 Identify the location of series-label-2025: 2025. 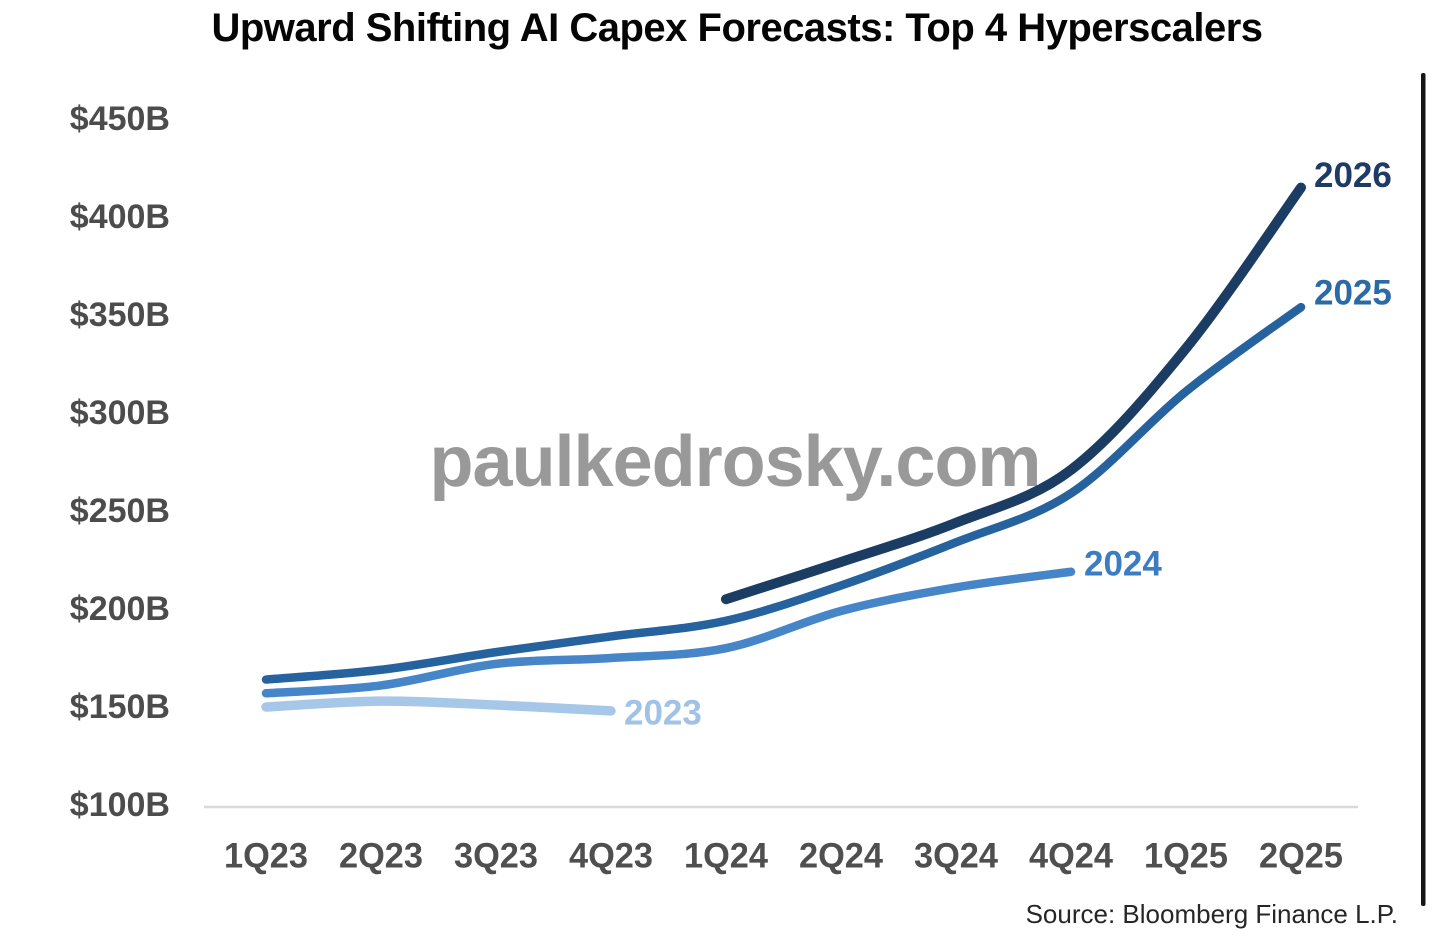
(1353, 293).